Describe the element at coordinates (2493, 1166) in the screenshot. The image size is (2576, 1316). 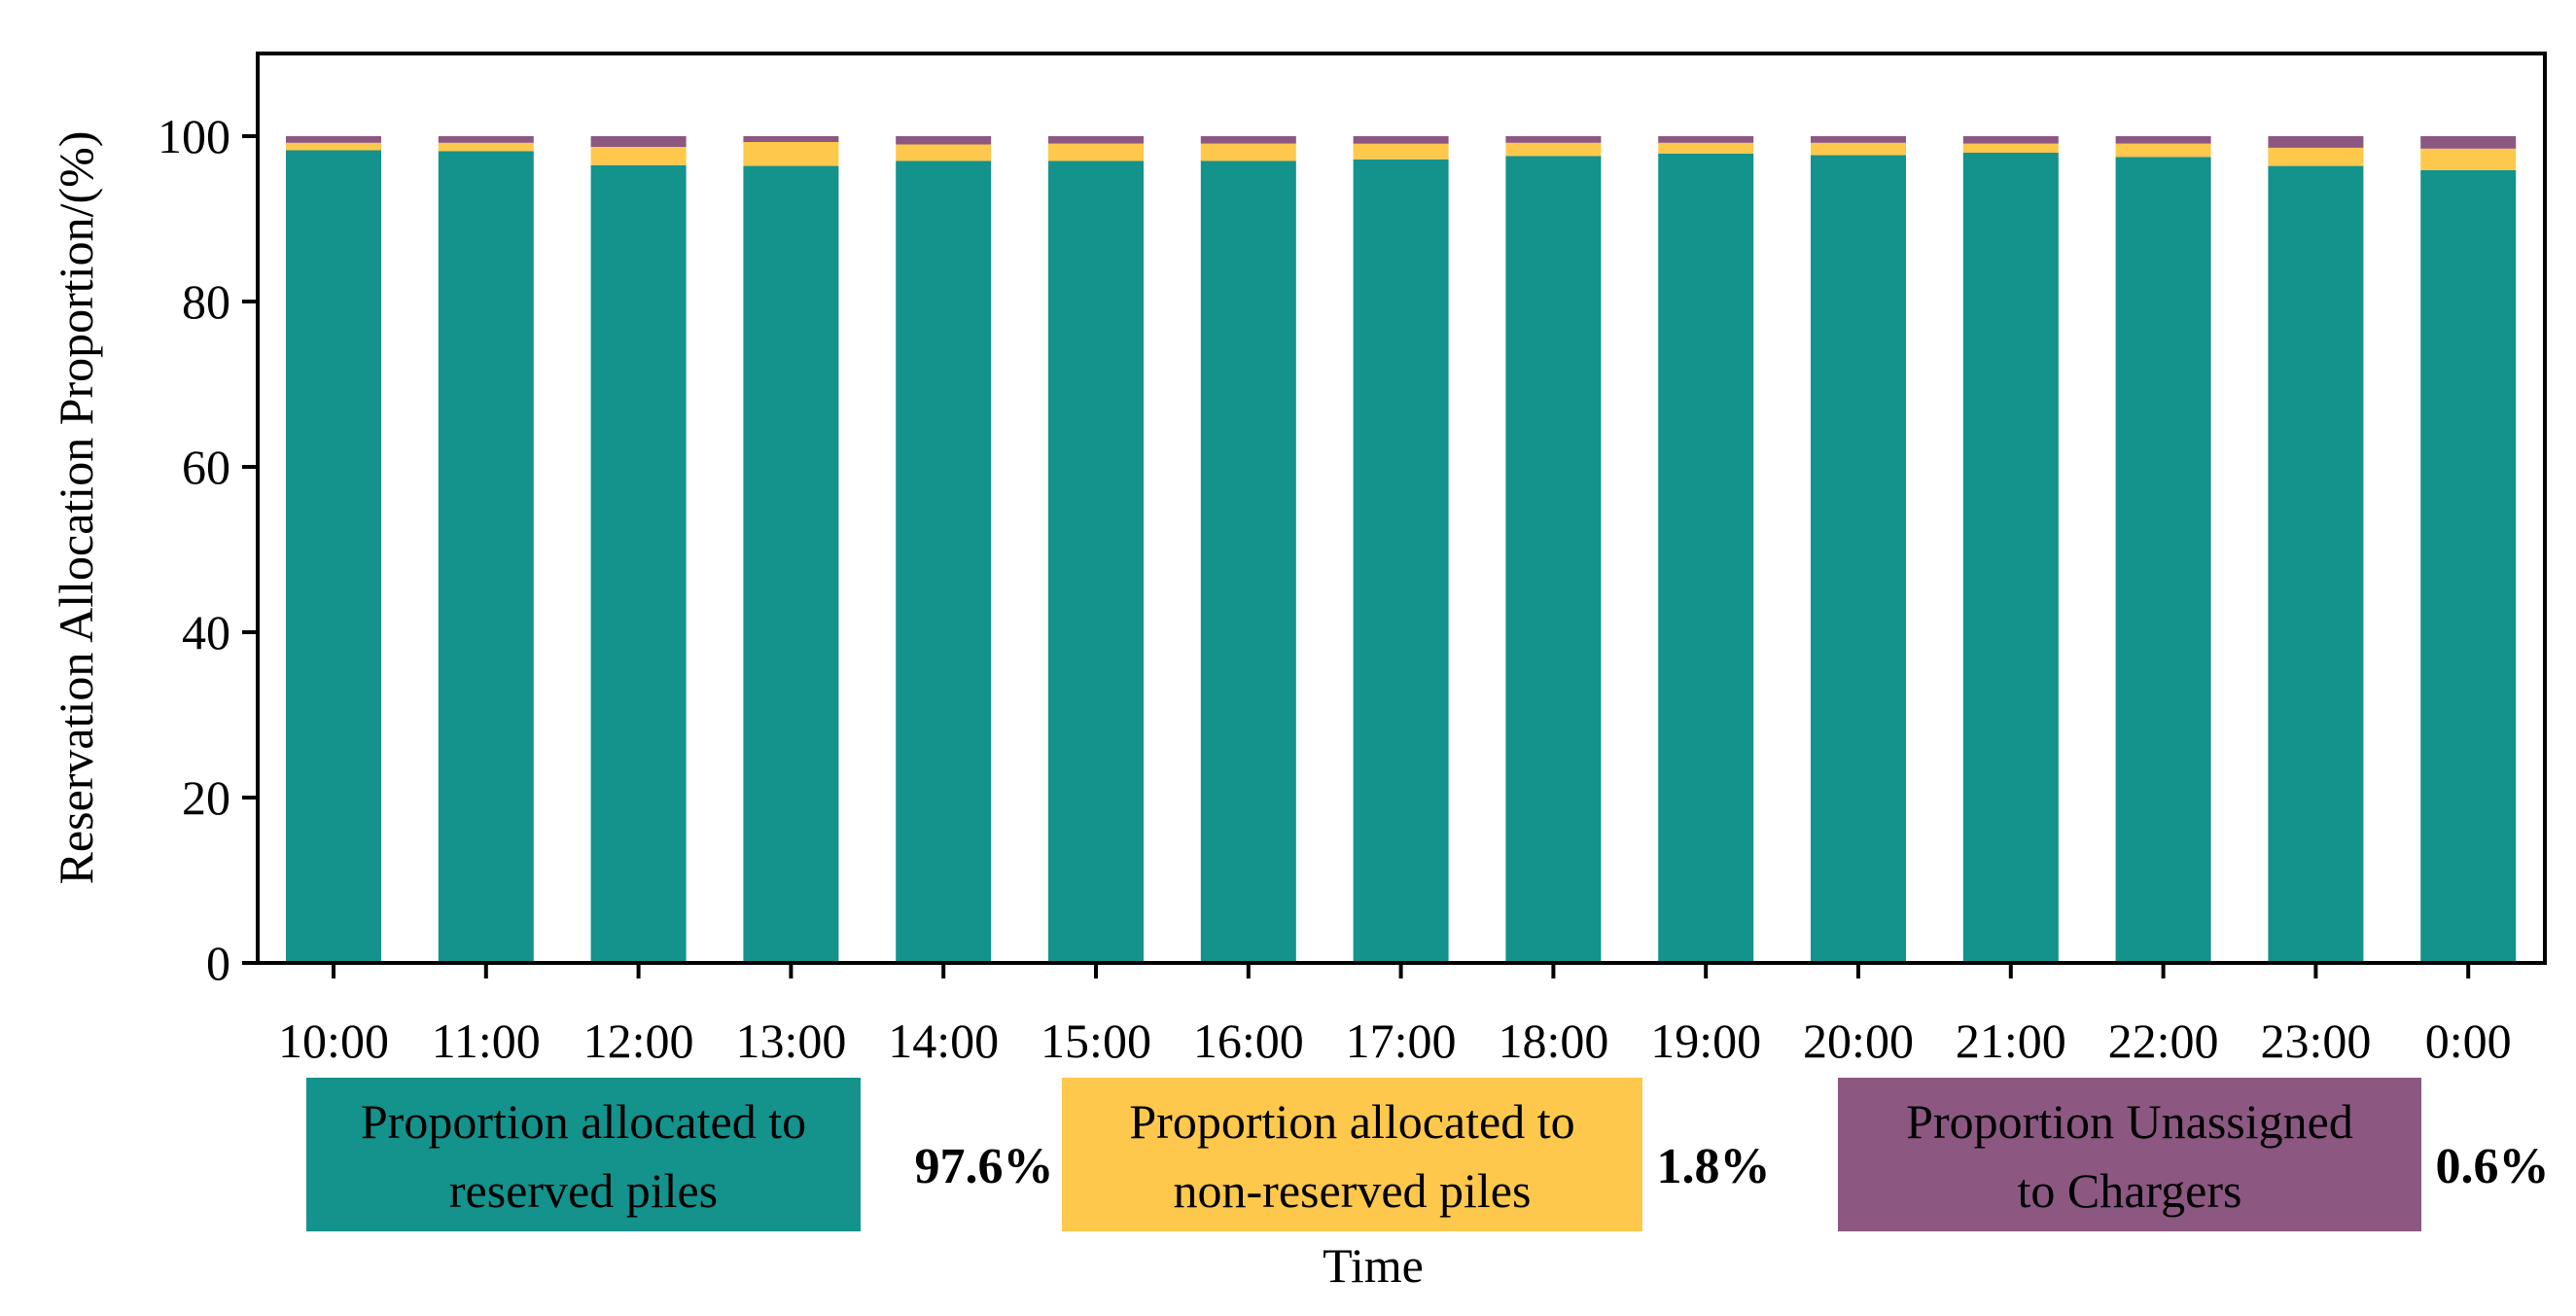
I see `legend-percent: 0.6%` at that location.